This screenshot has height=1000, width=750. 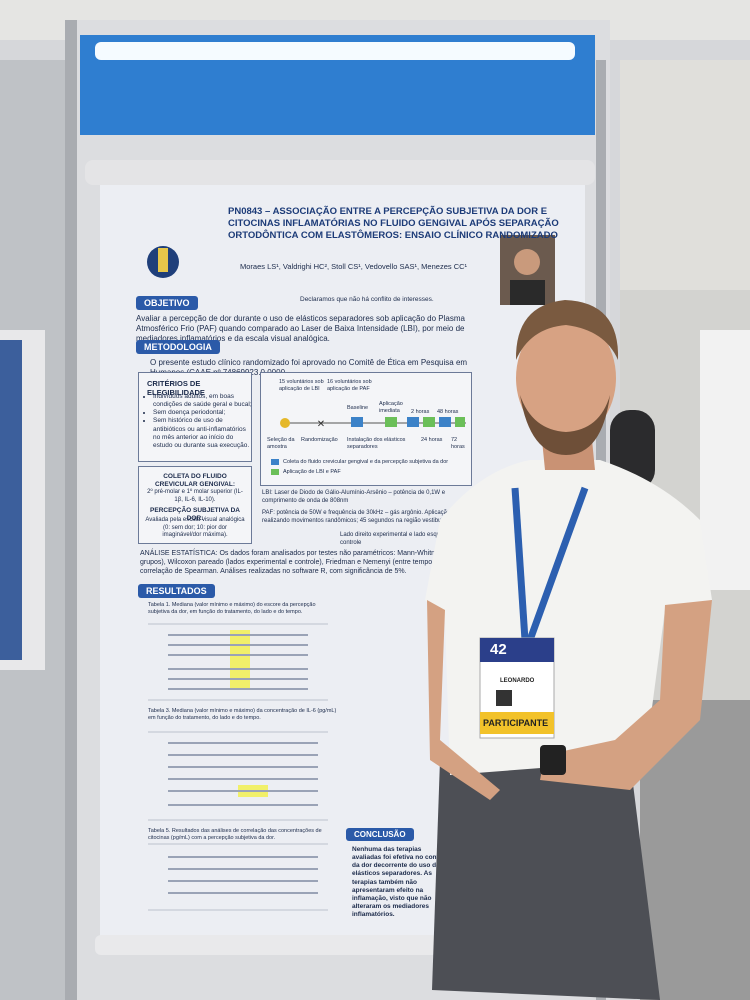 I want to click on flow-label: Instalação dos elásticos separadores, so click(x=376, y=443).